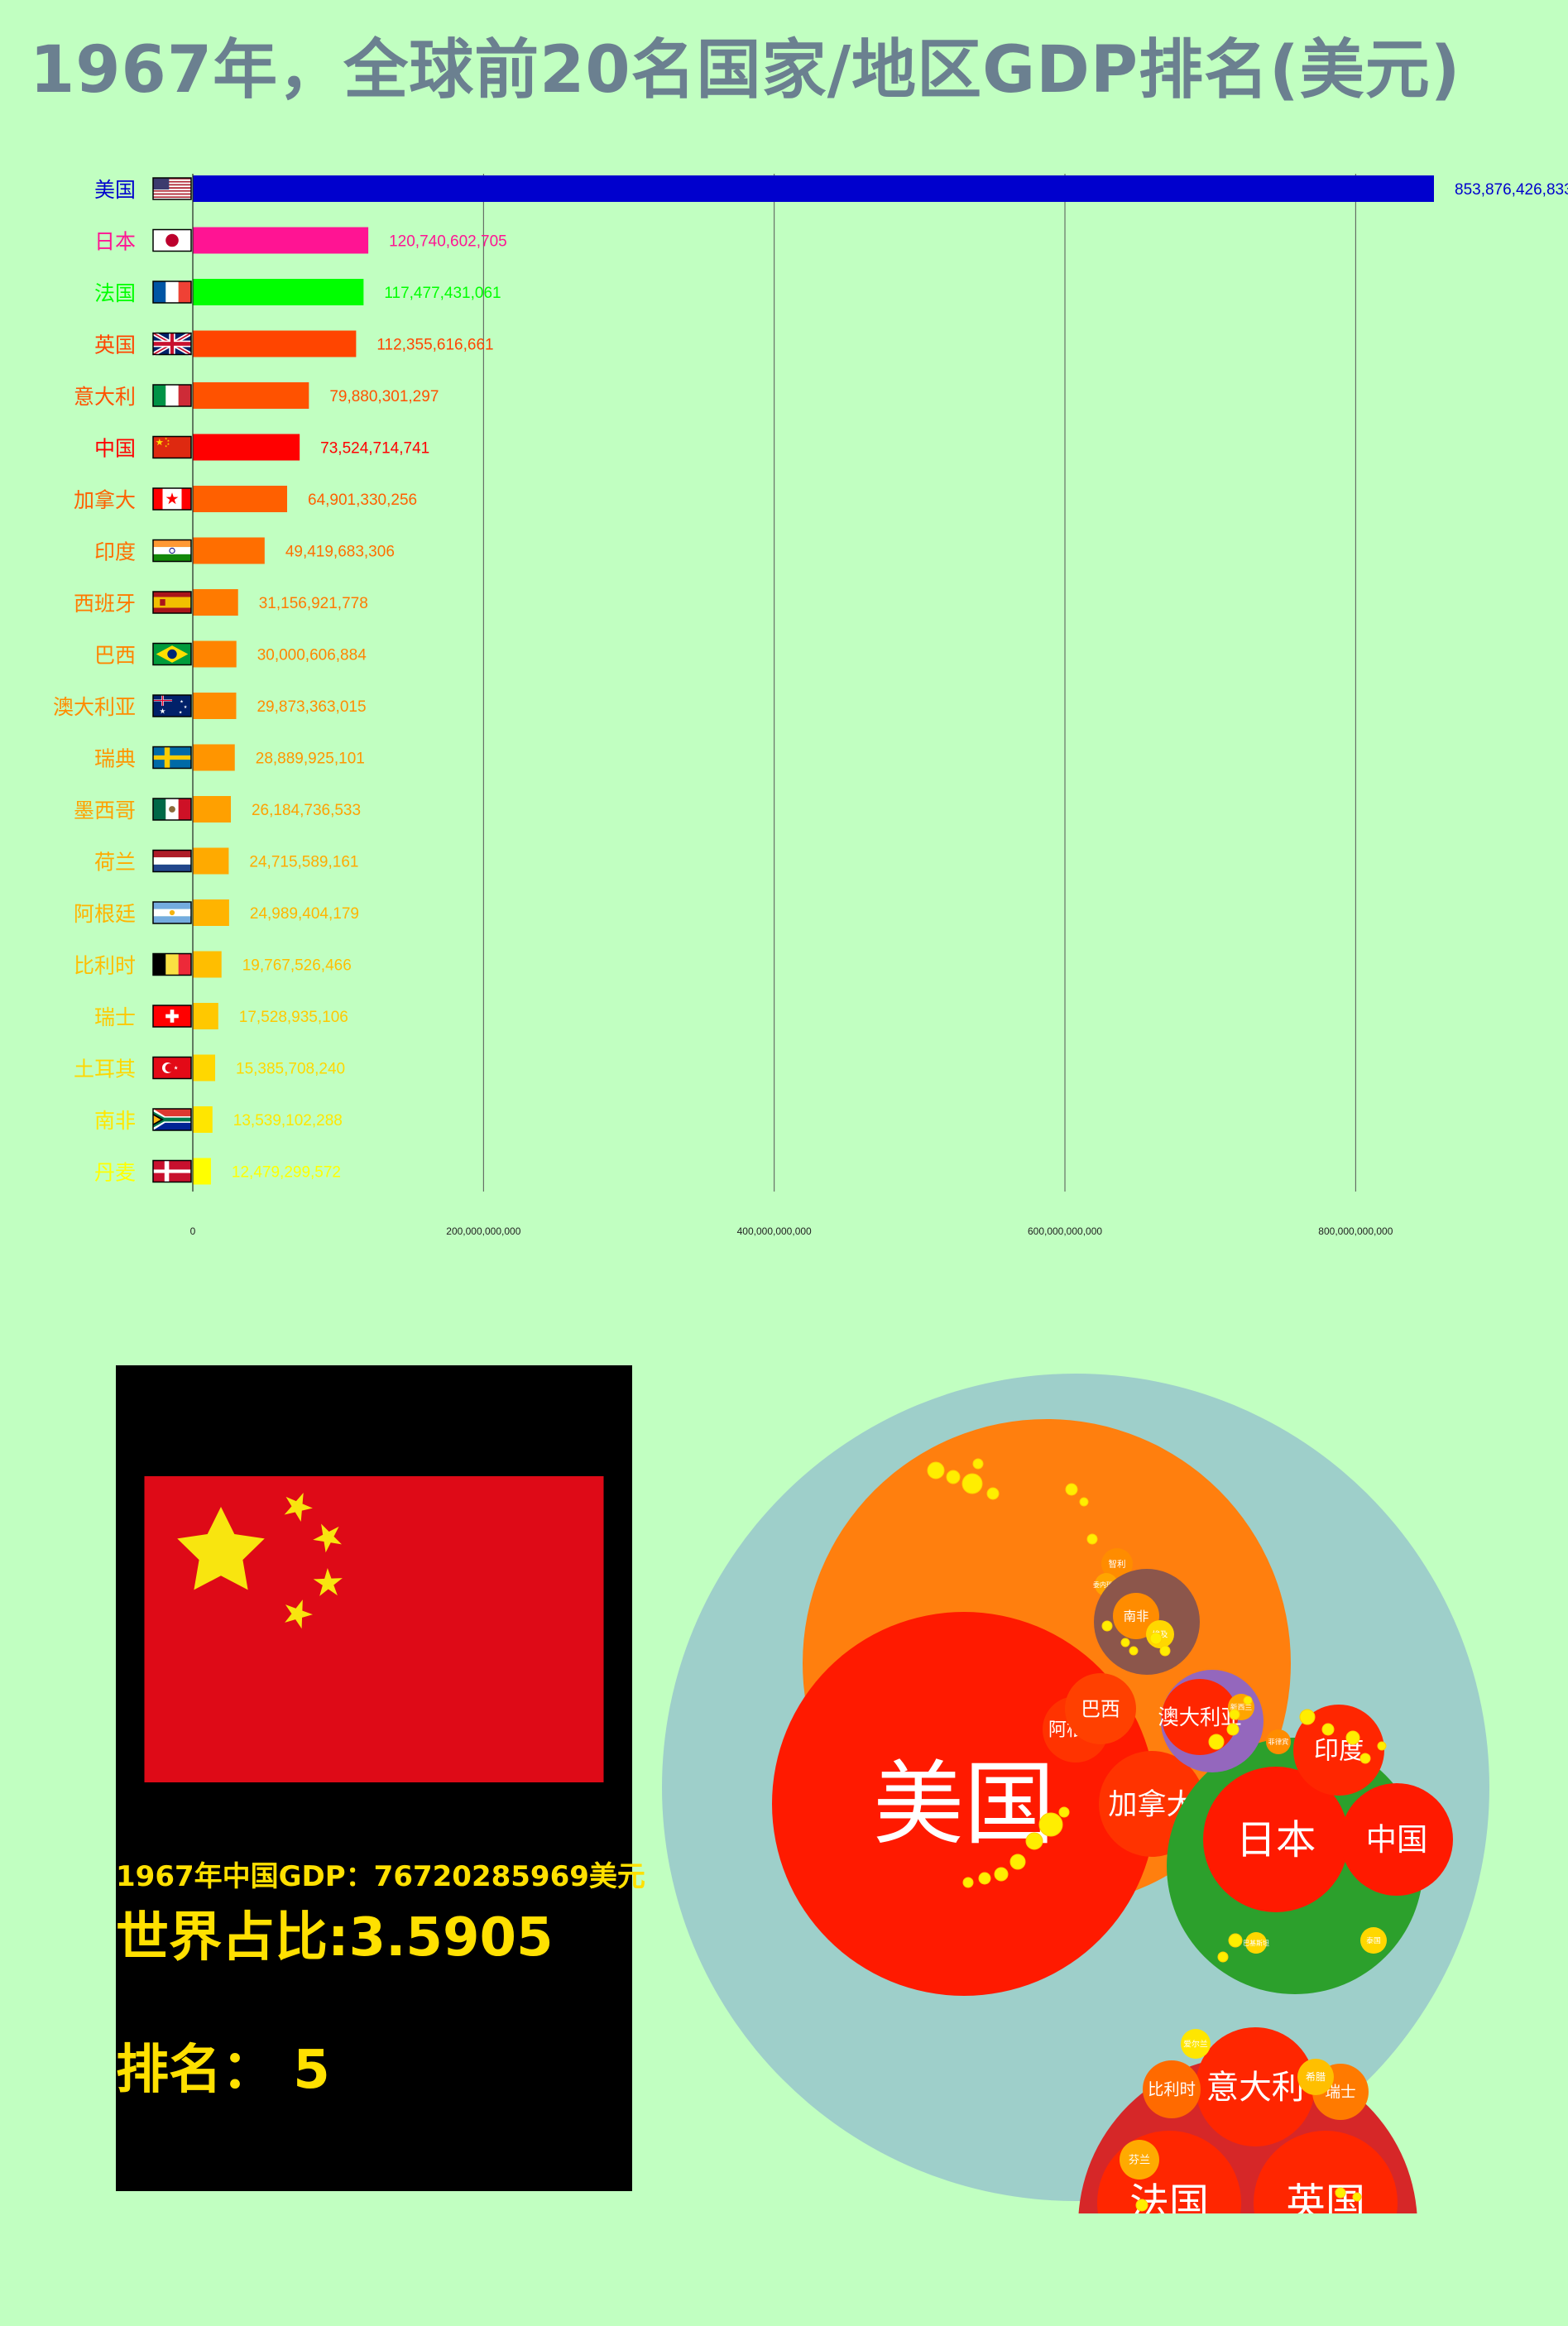 This screenshot has width=1568, height=2326. Describe the element at coordinates (363, 500) in the screenshot. I see `bar-value-label: 64,901,330,256` at that location.